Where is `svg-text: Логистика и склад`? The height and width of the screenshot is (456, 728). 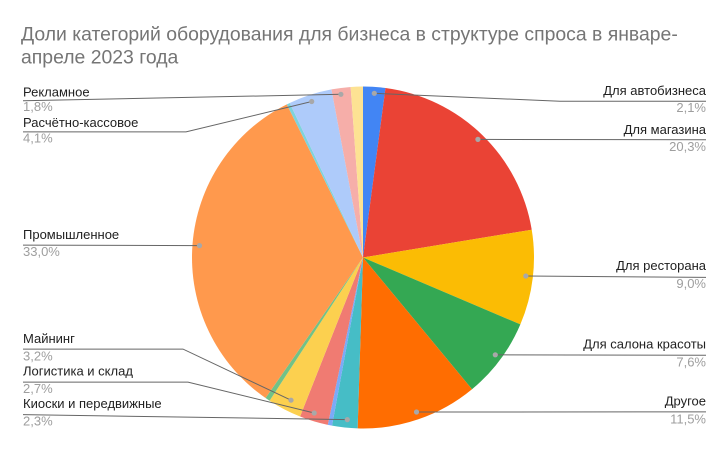 svg-text: Логистика и склад is located at coordinates (78, 371).